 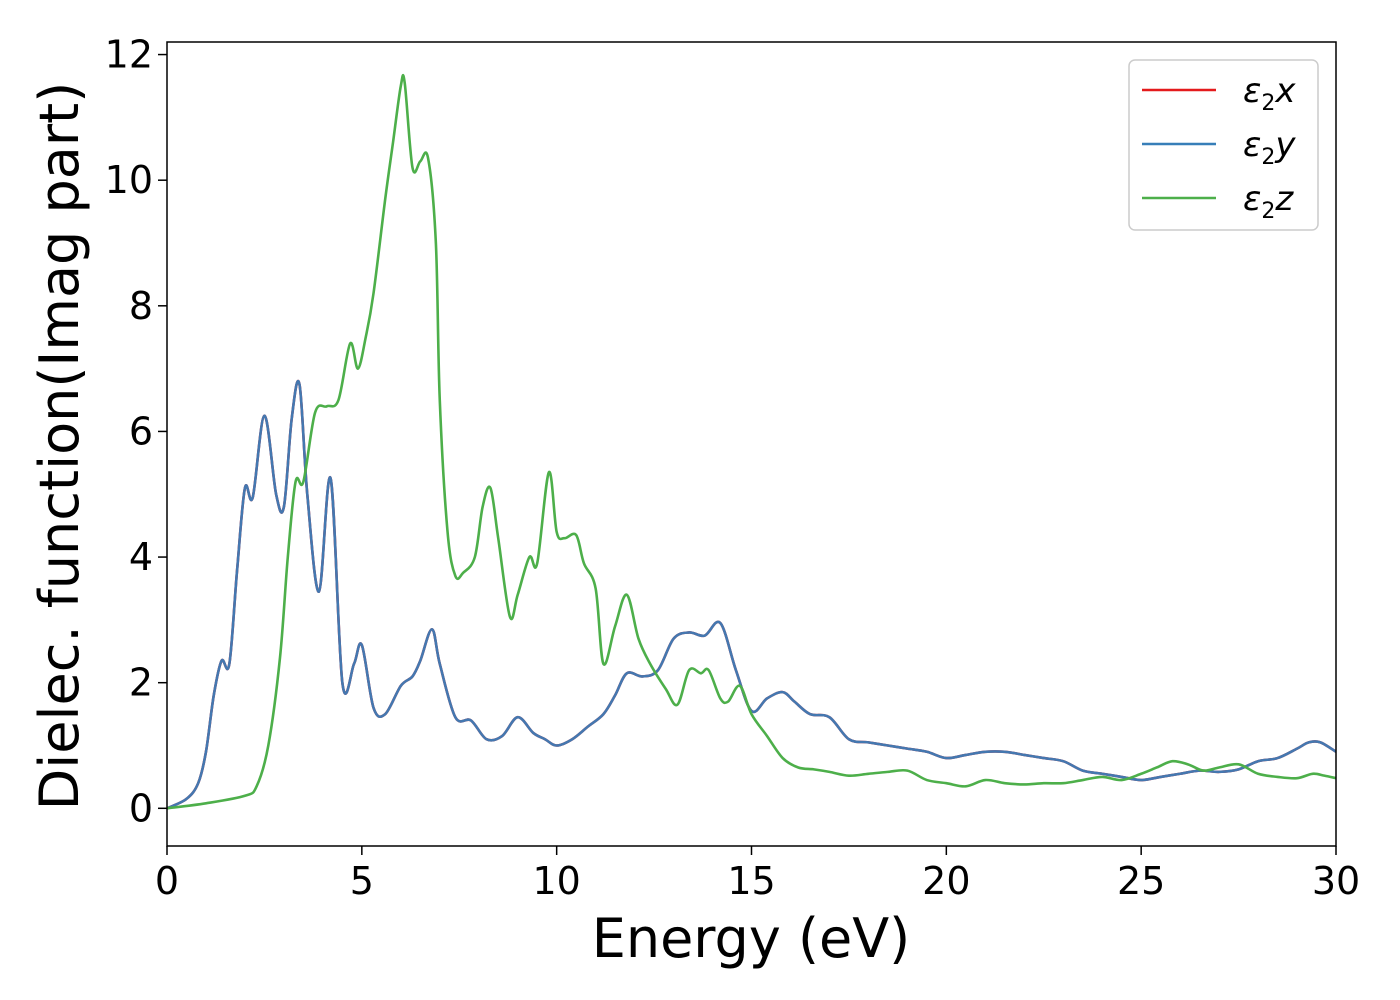 What do you see at coordinates (141, 808) in the screenshot?
I see `y-tick-label: 0` at bounding box center [141, 808].